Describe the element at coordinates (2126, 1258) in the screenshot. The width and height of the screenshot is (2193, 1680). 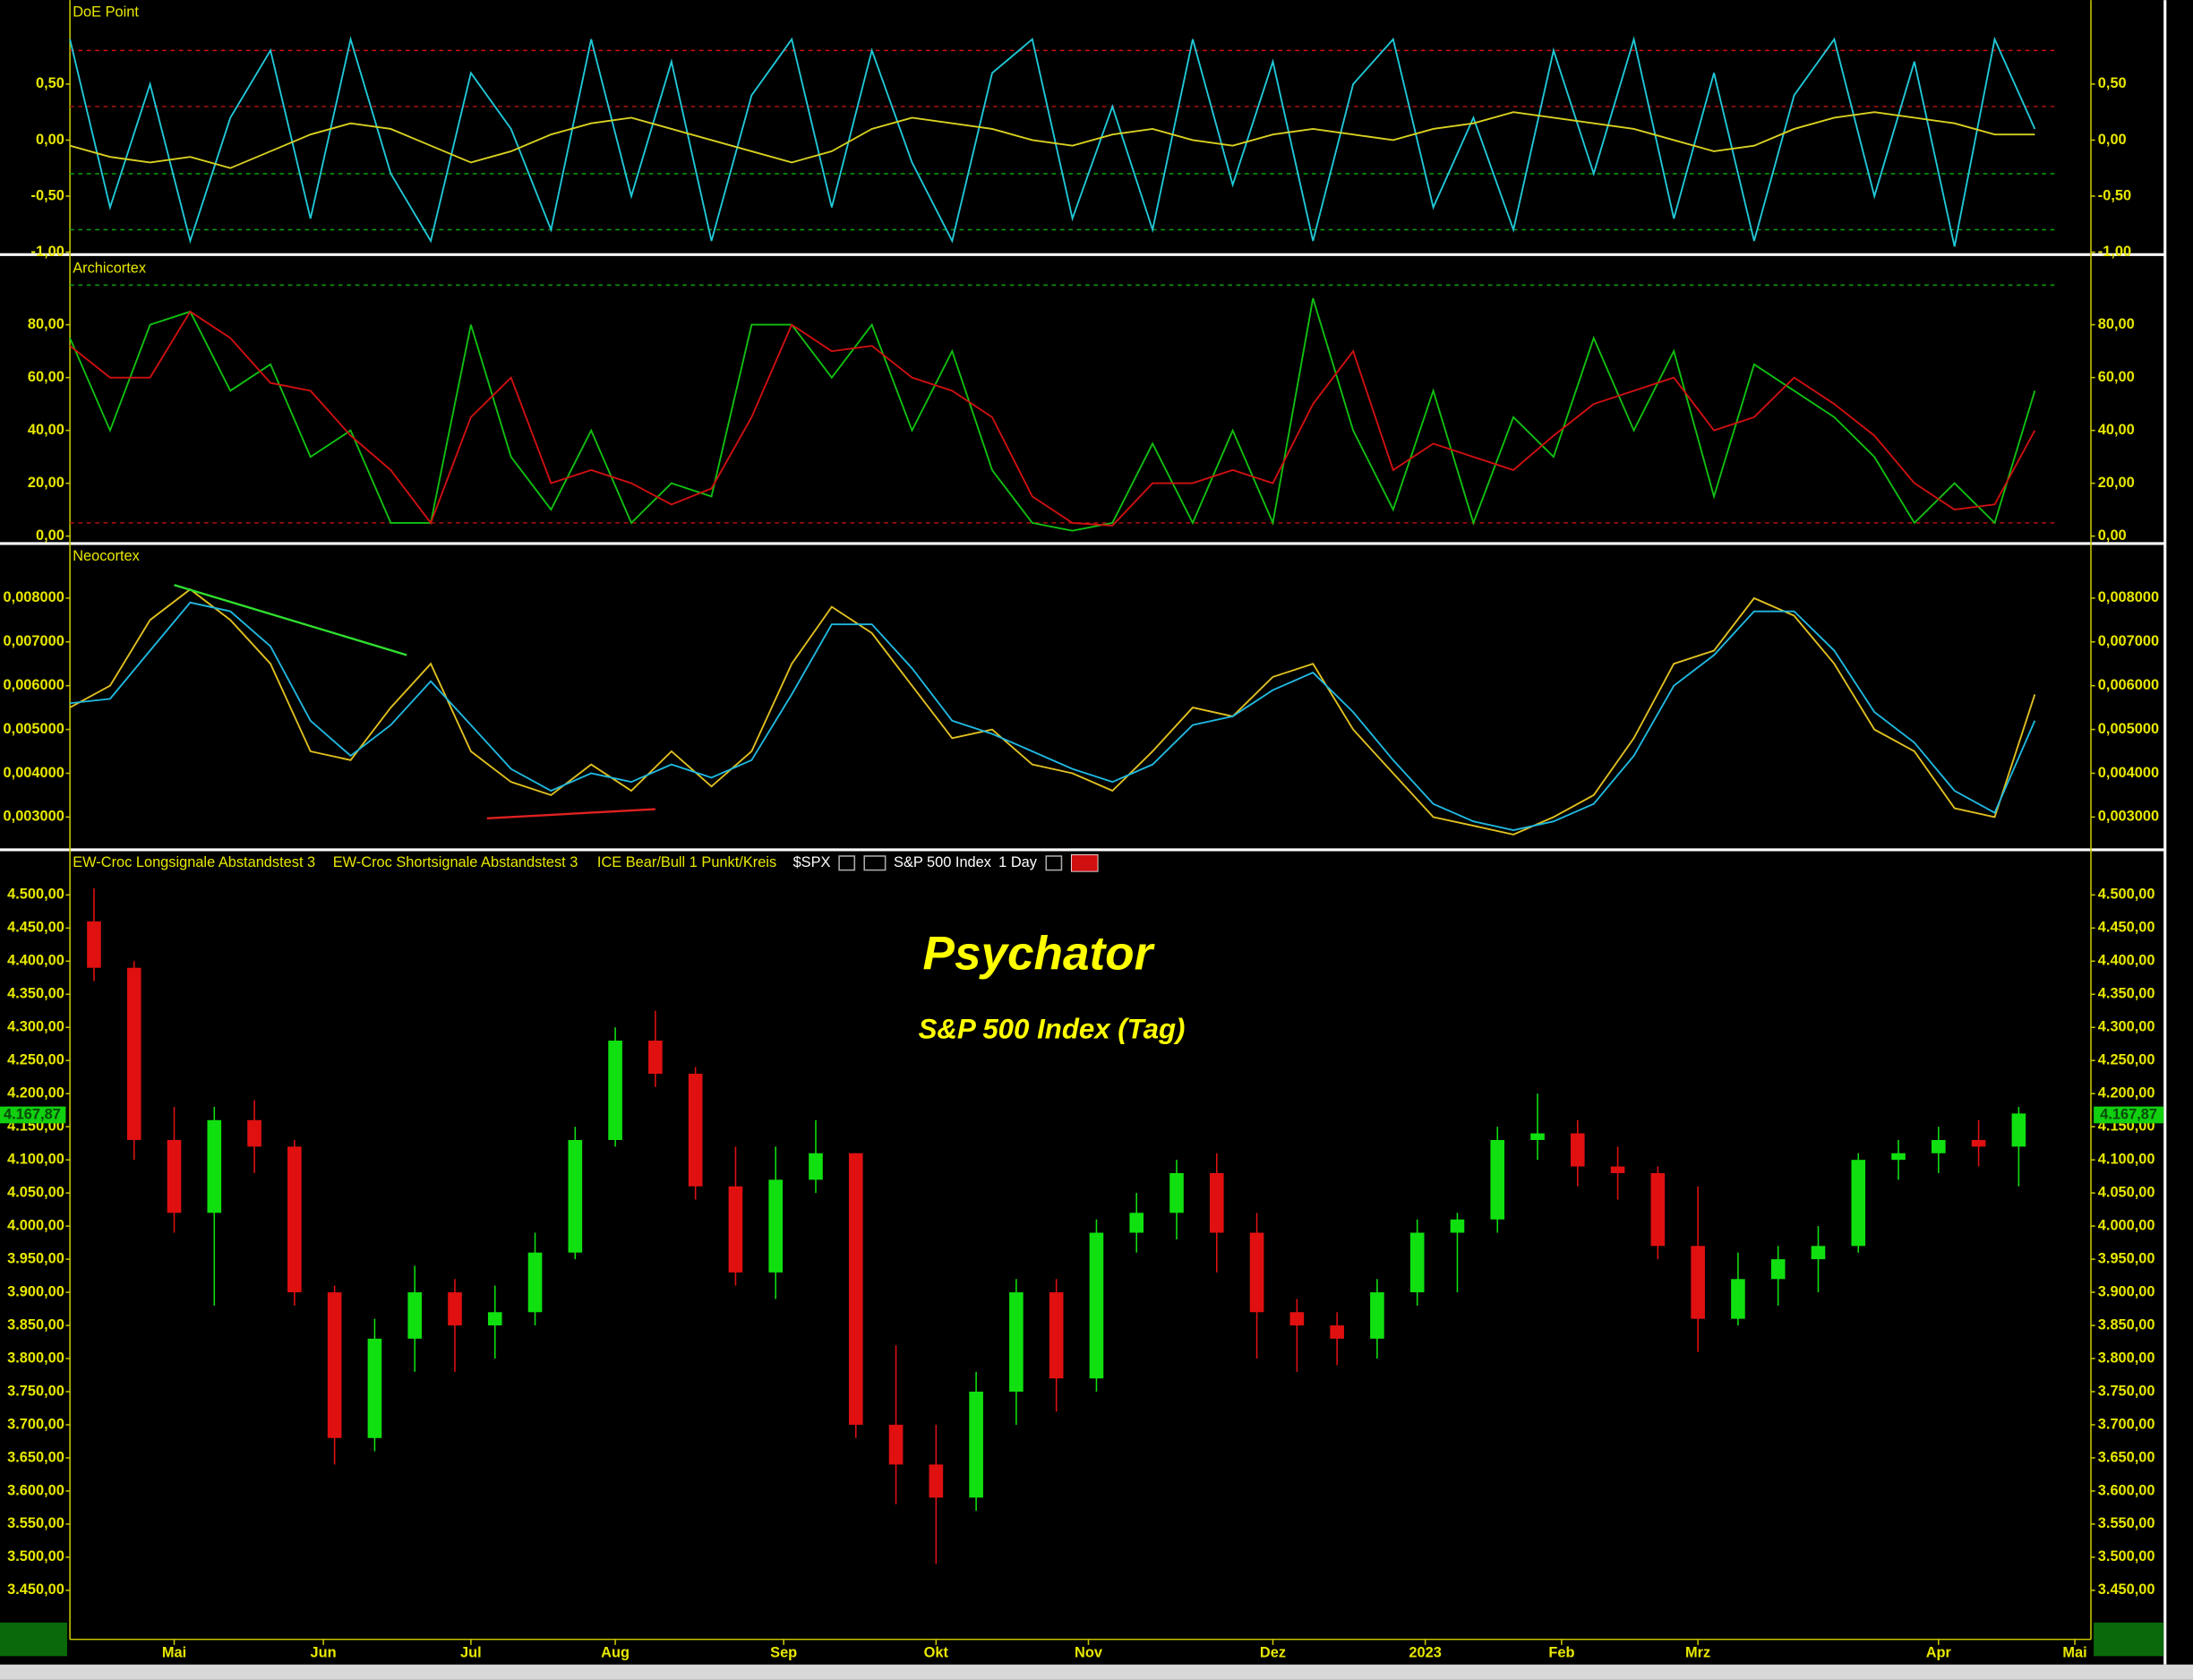
I see `y-tick-label: 3.950,00` at that location.